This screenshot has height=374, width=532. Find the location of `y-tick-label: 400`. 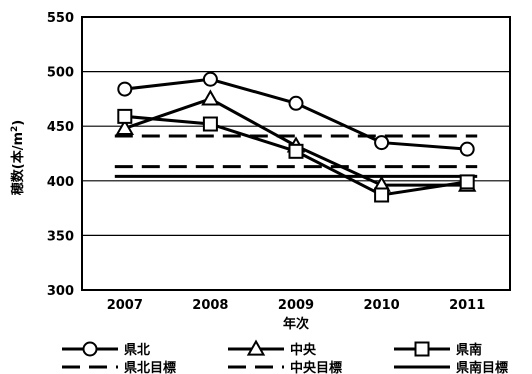

y-tick-label: 400 is located at coordinates (60, 182).